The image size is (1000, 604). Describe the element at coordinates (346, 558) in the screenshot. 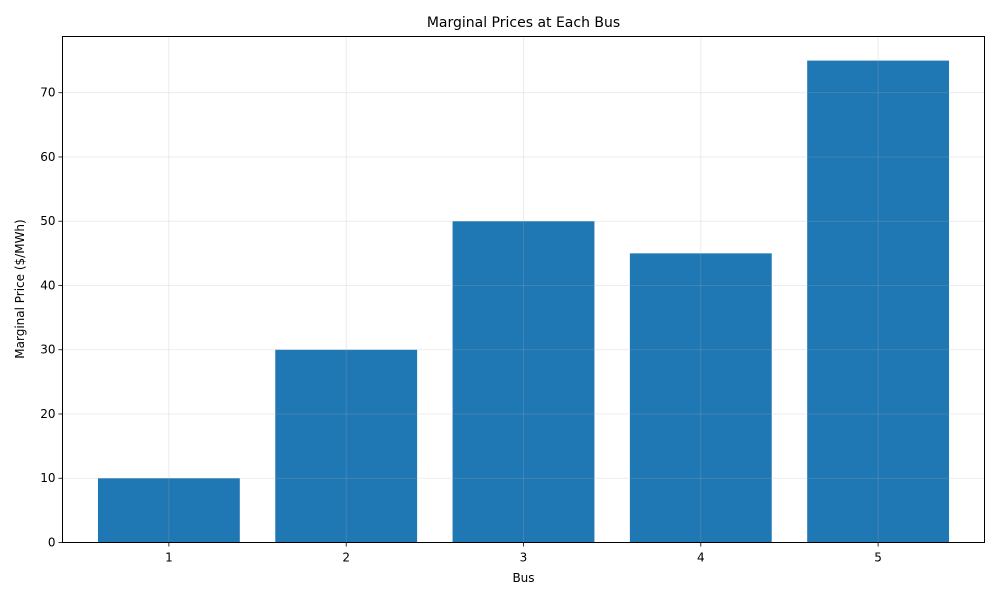

I see `x-tick-label: 2` at that location.